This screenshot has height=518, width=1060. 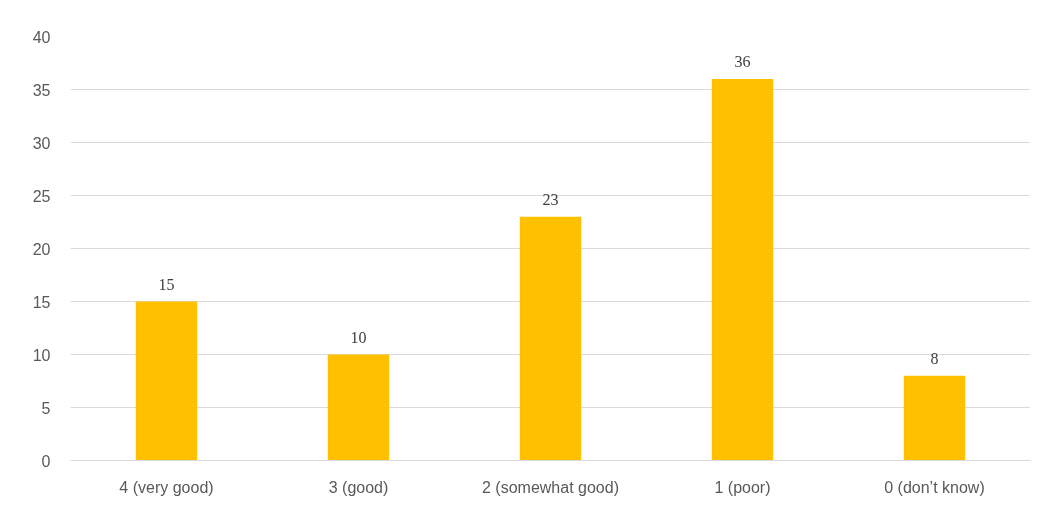 I want to click on data-label: 15, so click(x=166, y=284).